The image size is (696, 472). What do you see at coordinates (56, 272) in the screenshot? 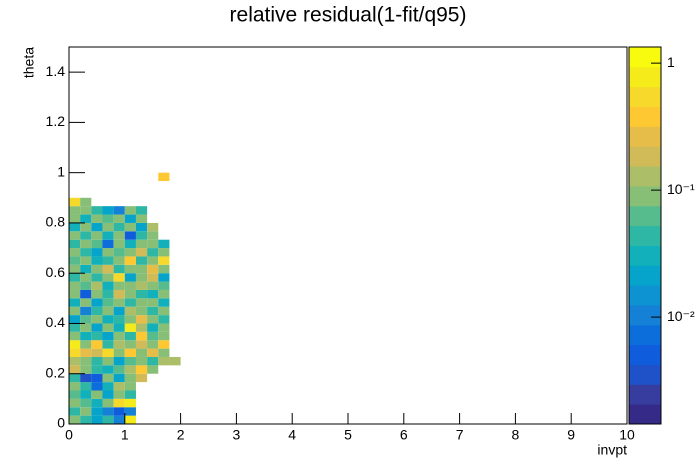
I see `y-tick-label: 0.6` at bounding box center [56, 272].